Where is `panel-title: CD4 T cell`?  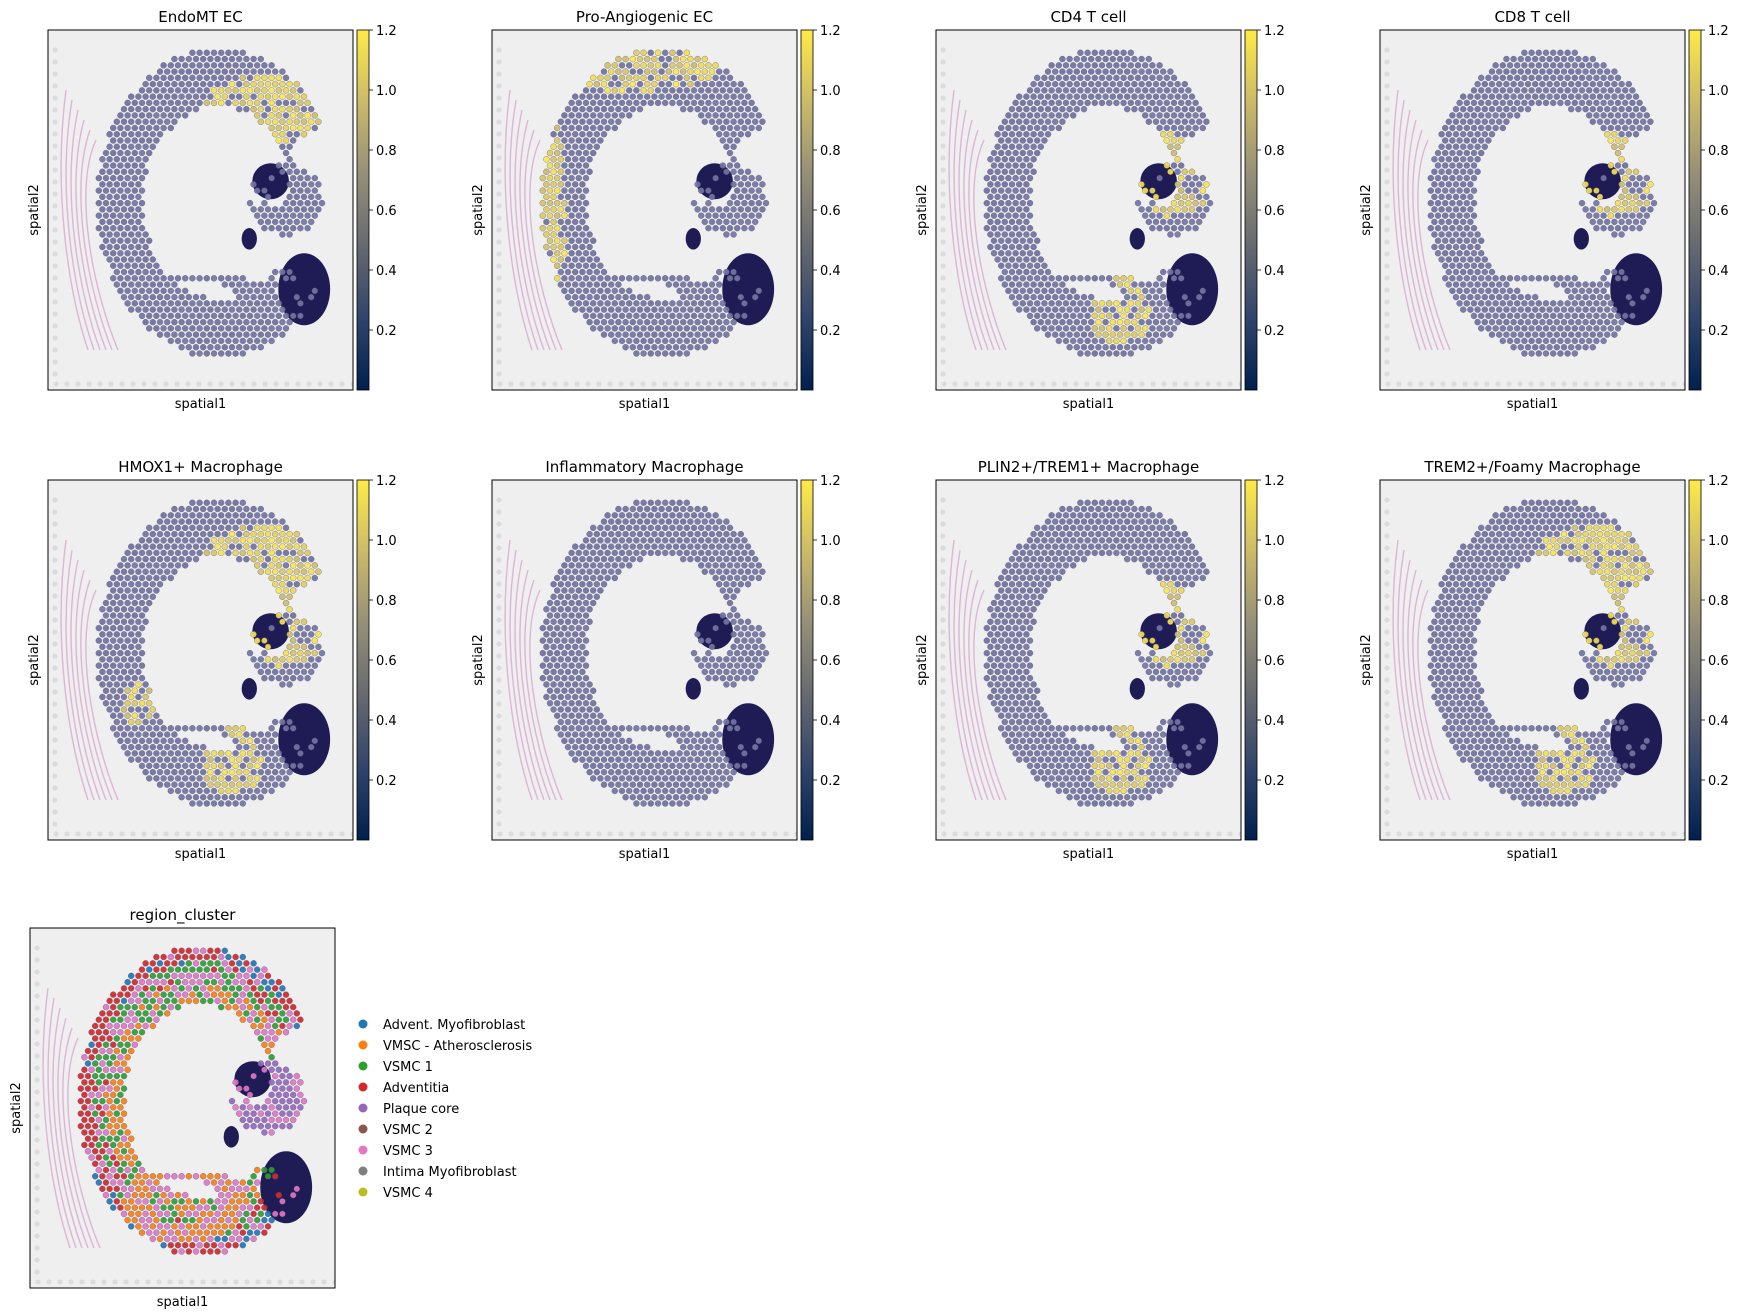 panel-title: CD4 T cell is located at coordinates (1088, 17).